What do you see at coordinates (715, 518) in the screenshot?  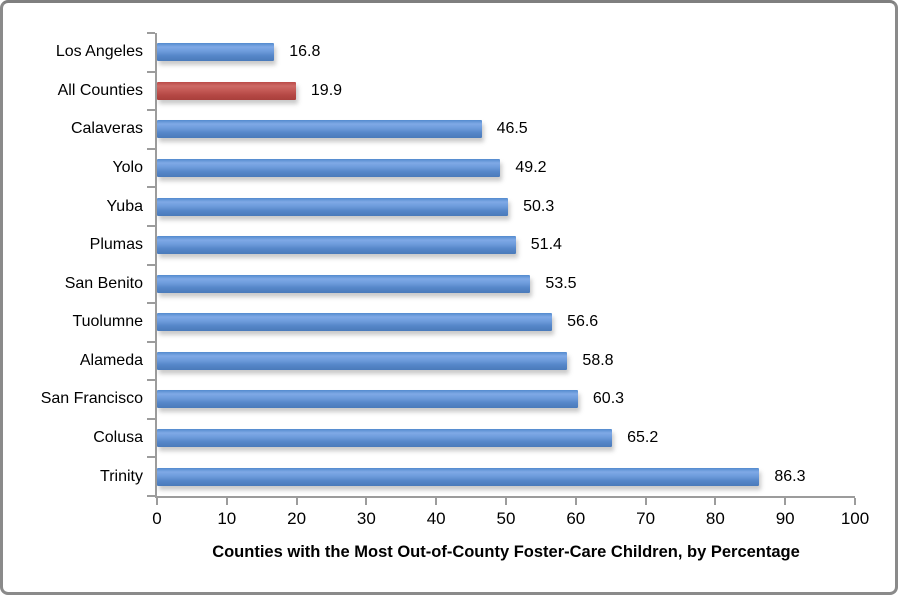 I see `x-axis-tick-label: 80` at bounding box center [715, 518].